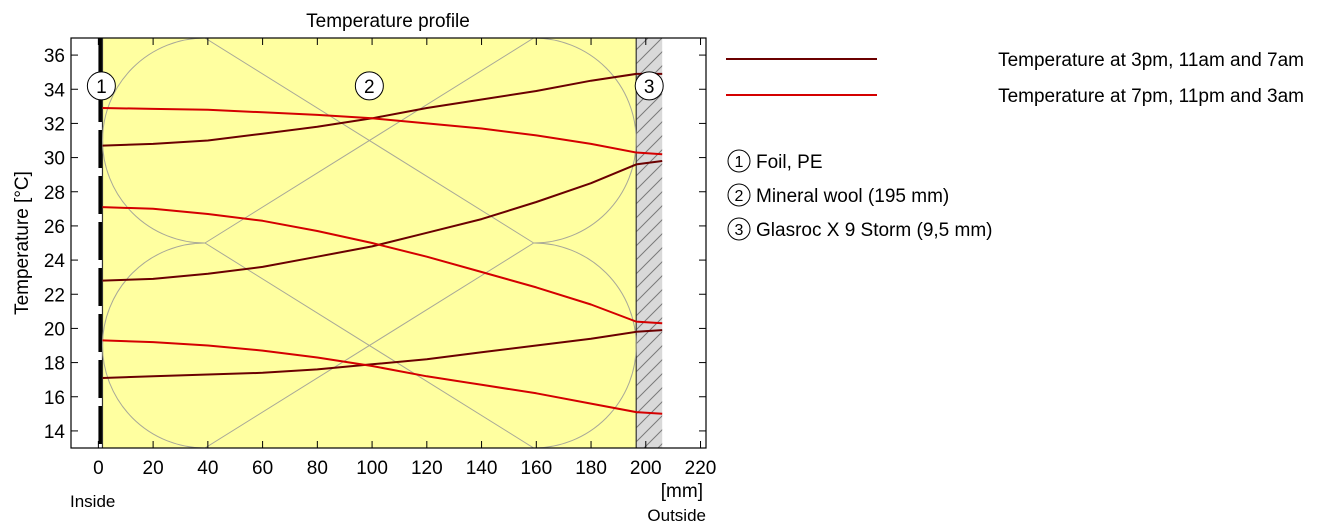  I want to click on x-axis-label: [mm], so click(682, 491).